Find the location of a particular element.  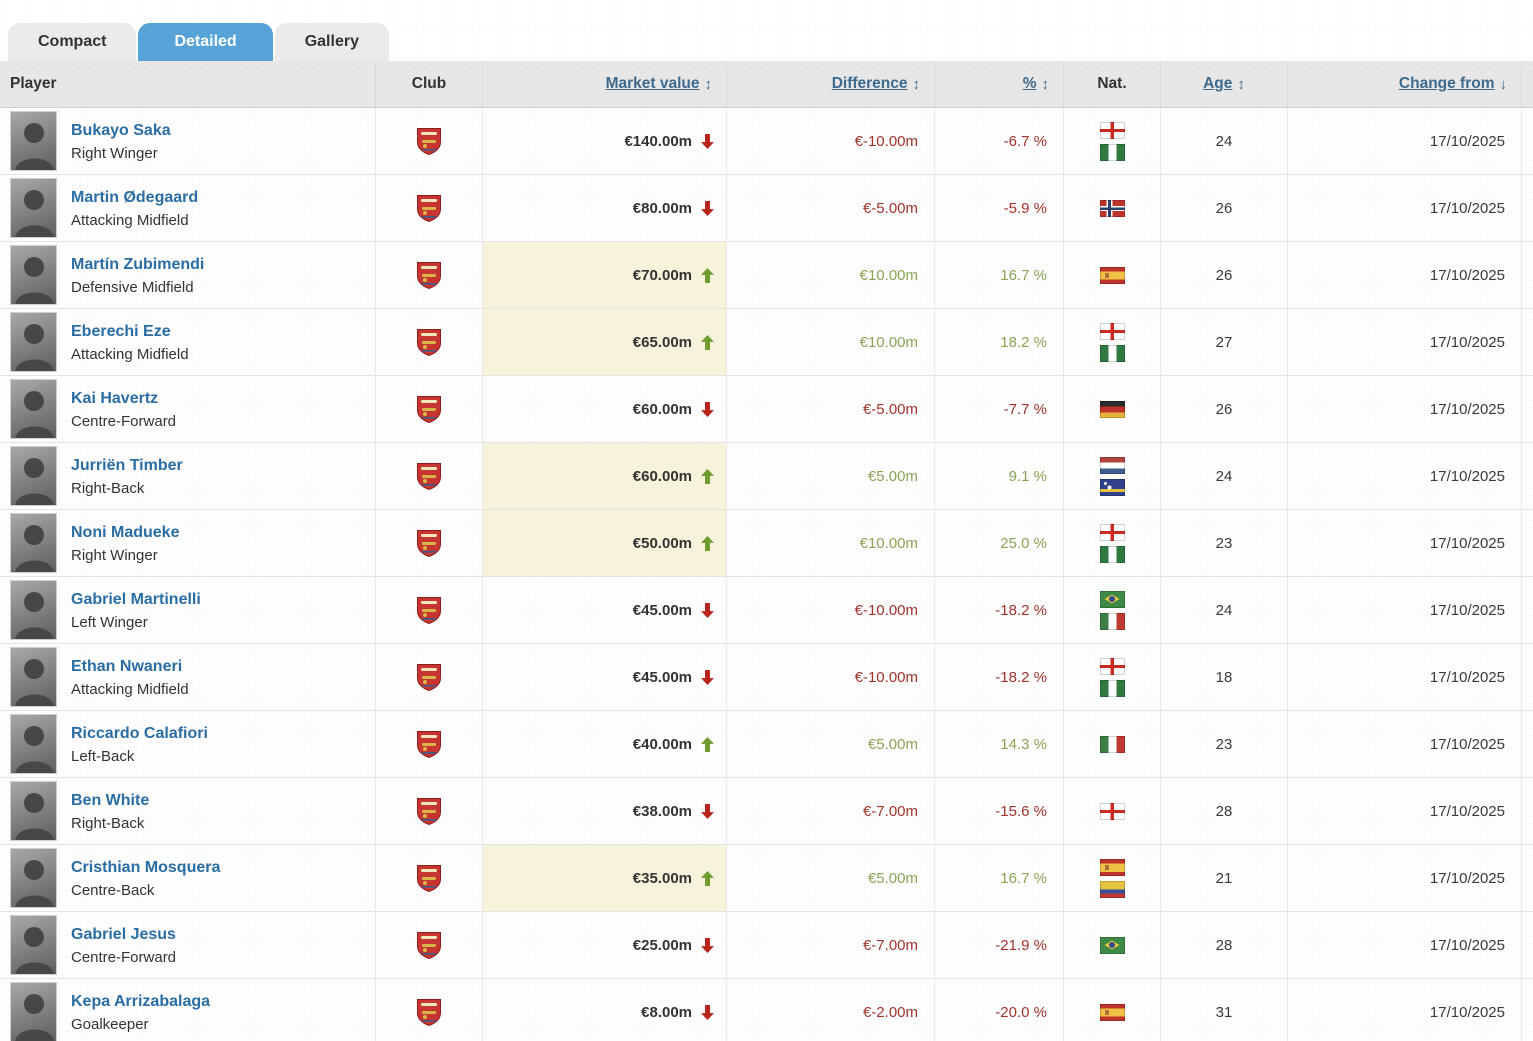

player-name-link: Cristhian Mosquera is located at coordinates (146, 867).